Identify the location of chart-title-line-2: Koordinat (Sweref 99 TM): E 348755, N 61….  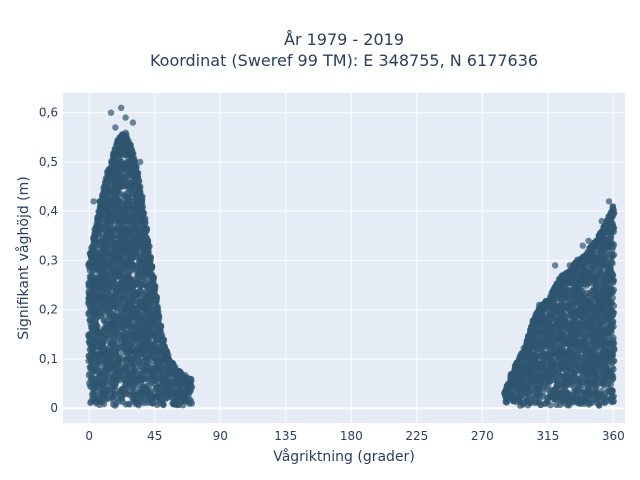
(344, 60).